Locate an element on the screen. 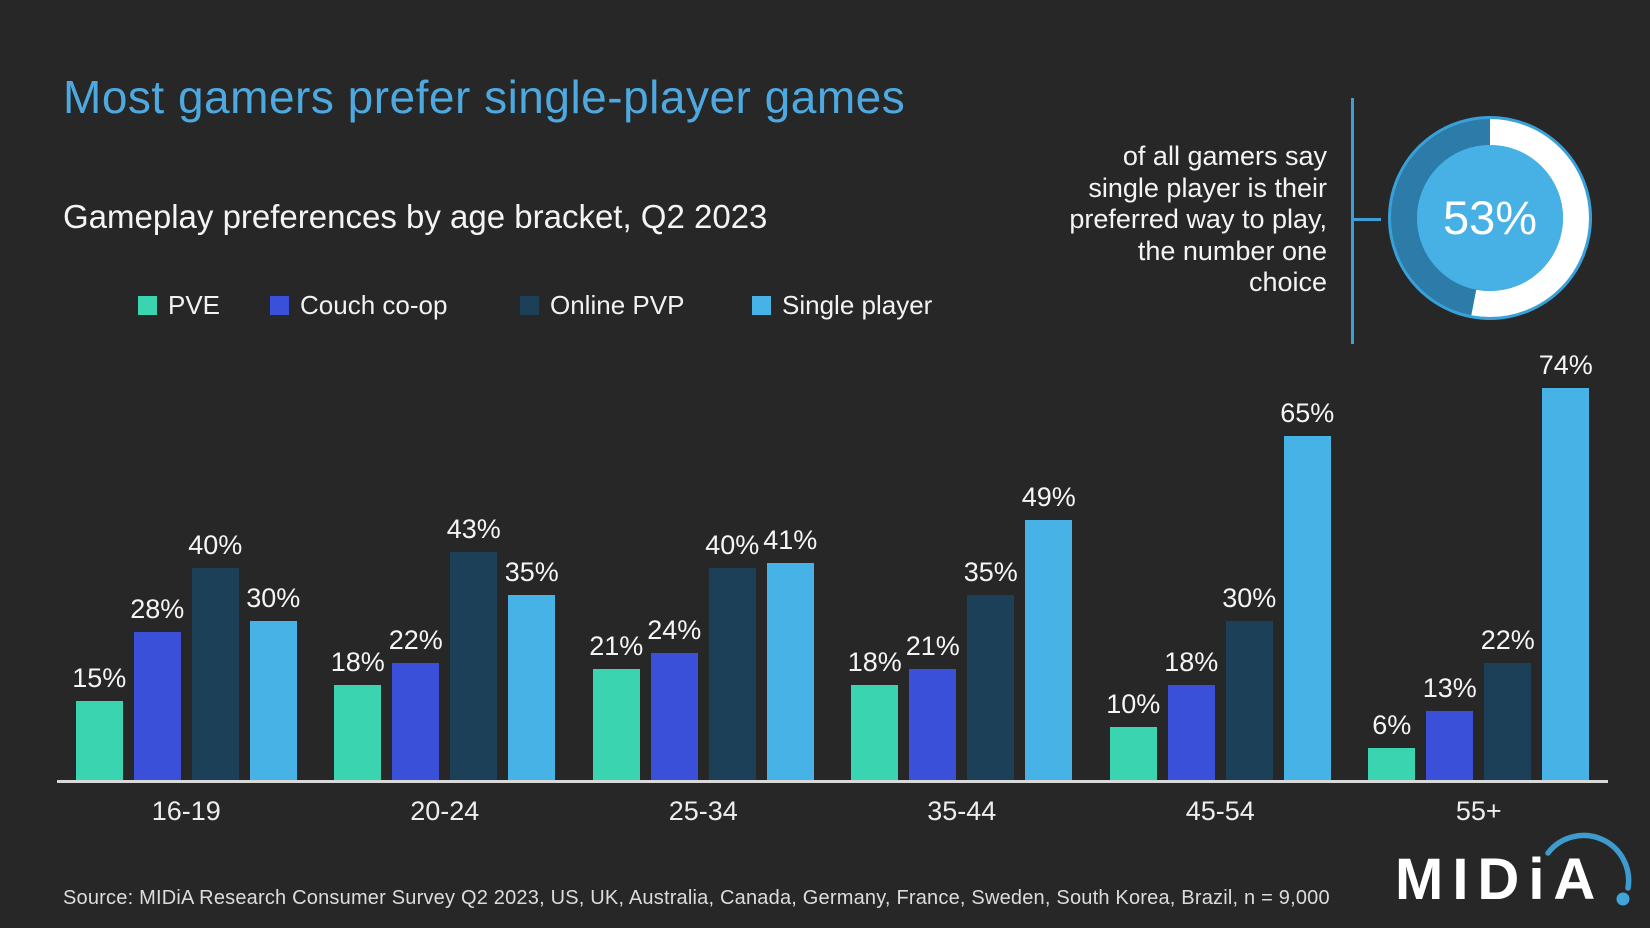 This screenshot has height=928, width=1650. x-axis-label: 20-24 is located at coordinates (445, 811).